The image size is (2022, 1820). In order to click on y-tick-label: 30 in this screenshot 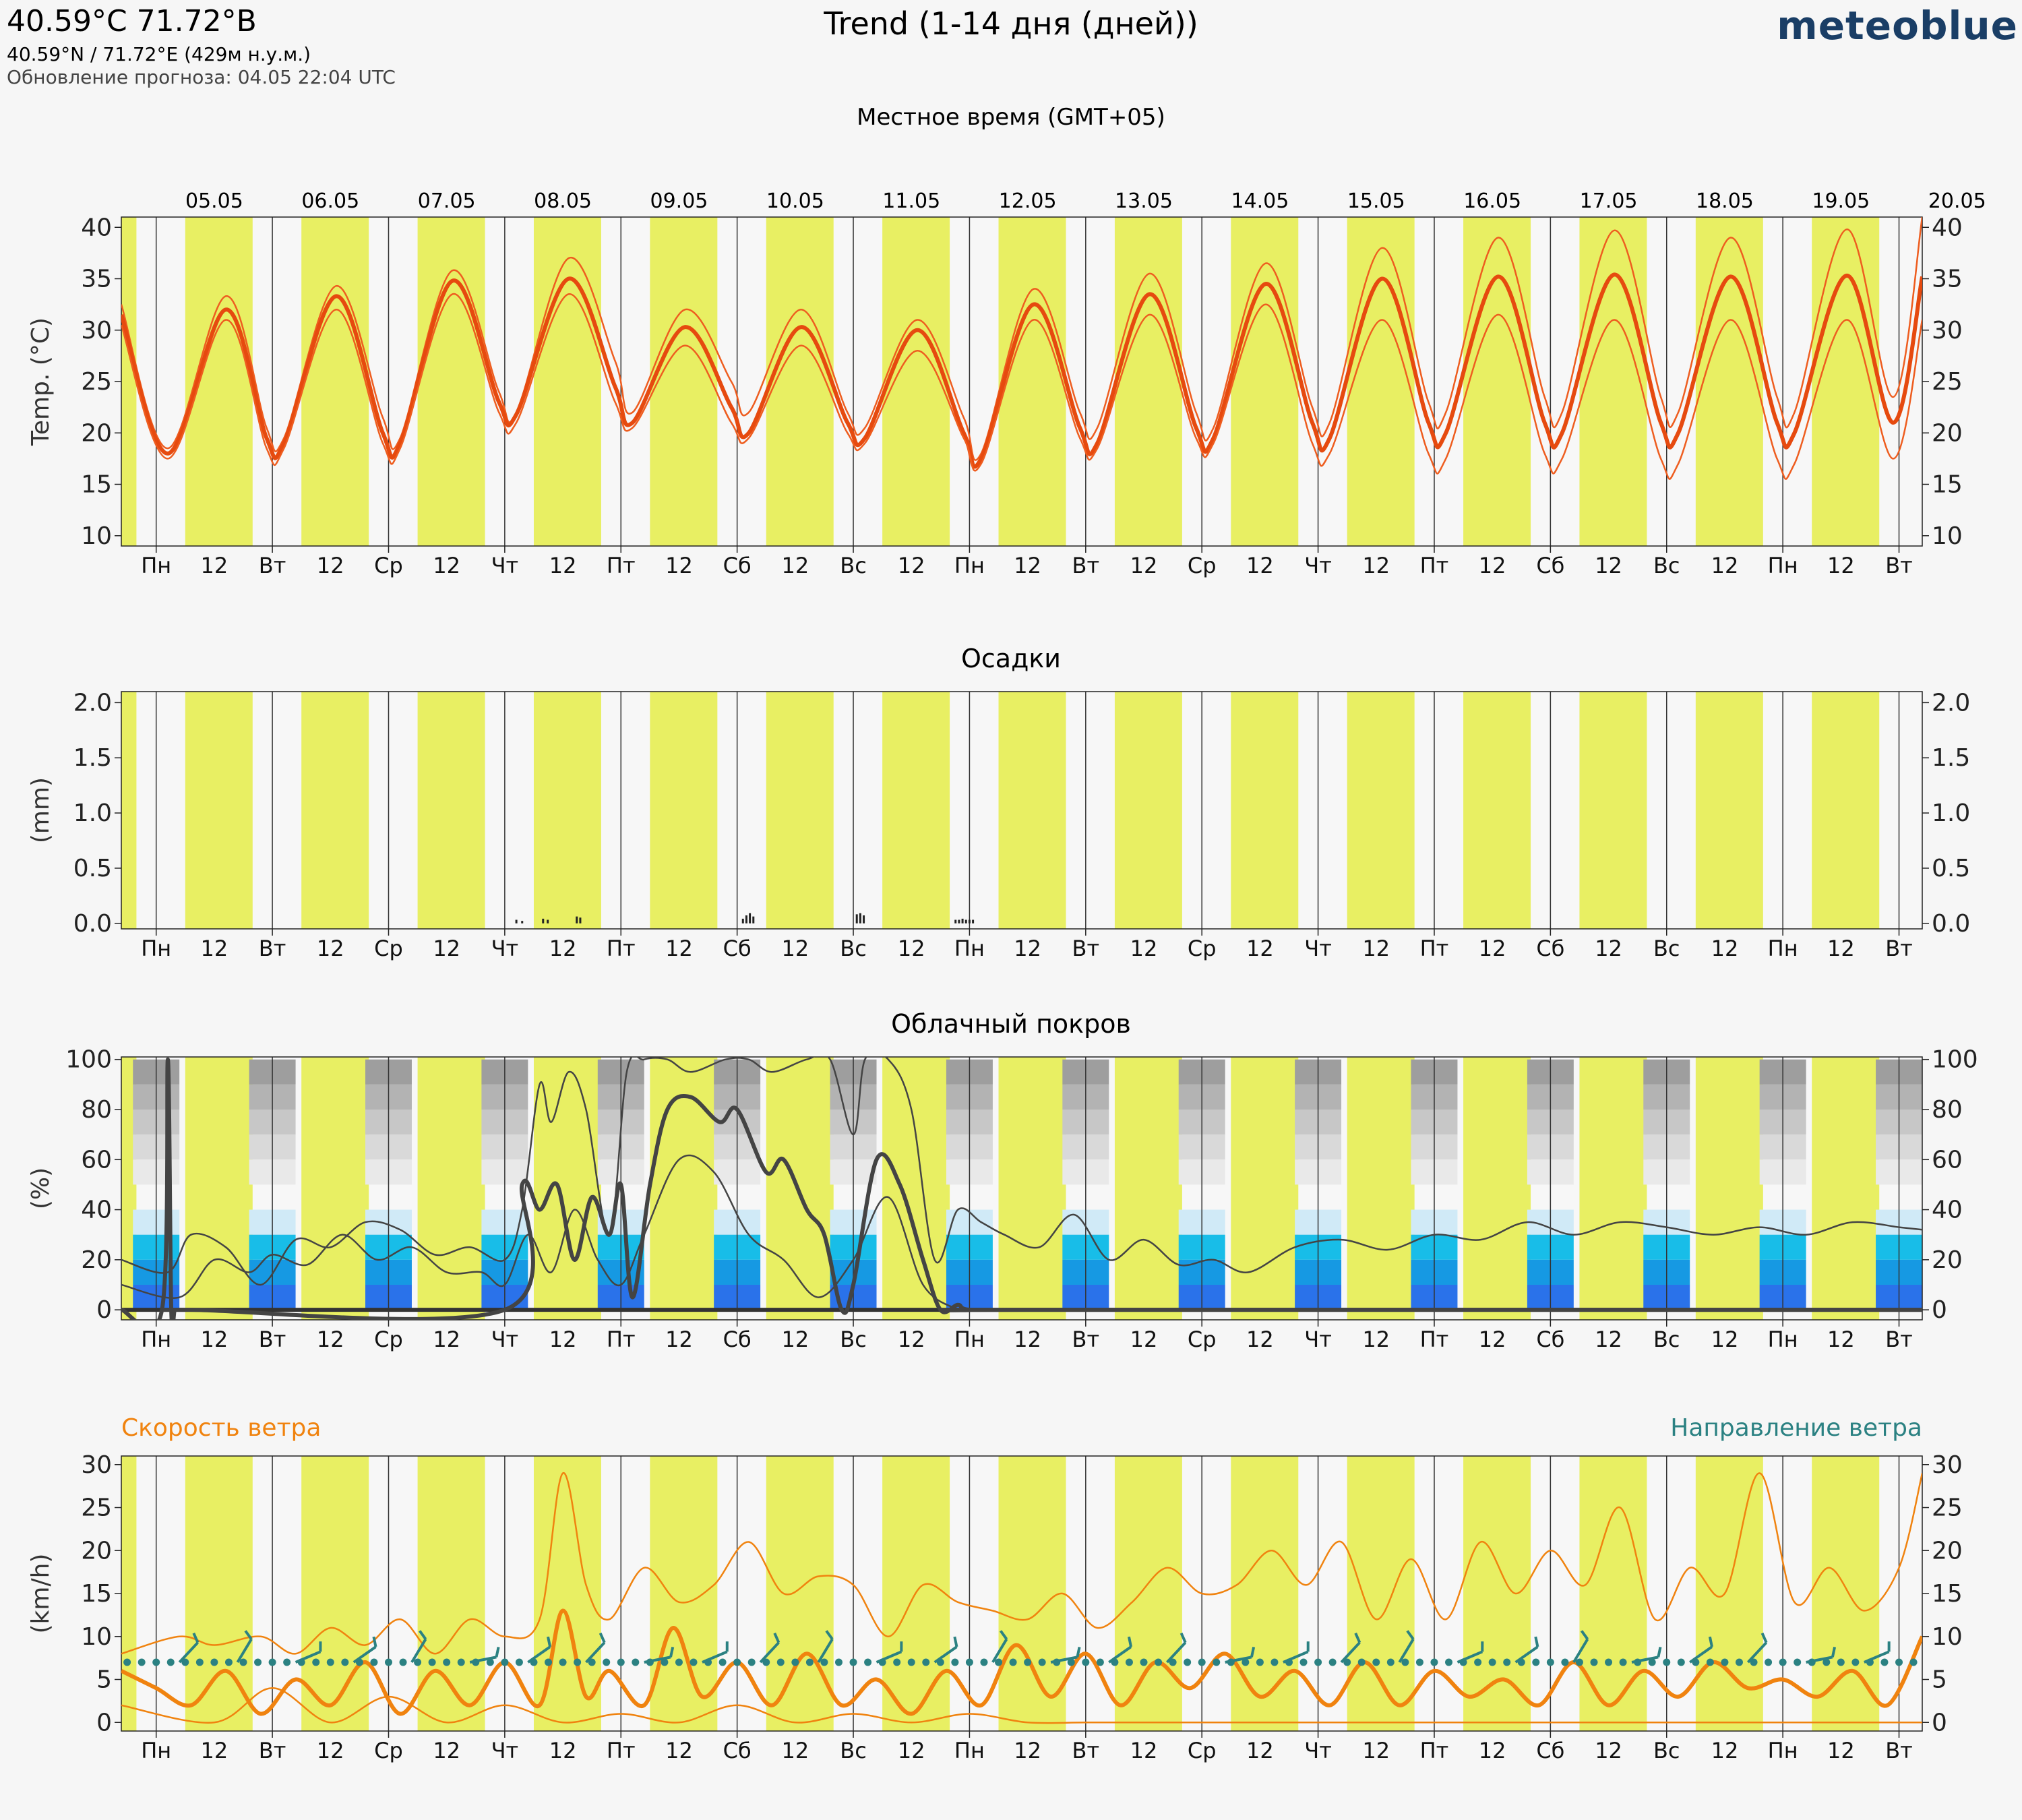, I will do `click(1947, 1465)`.